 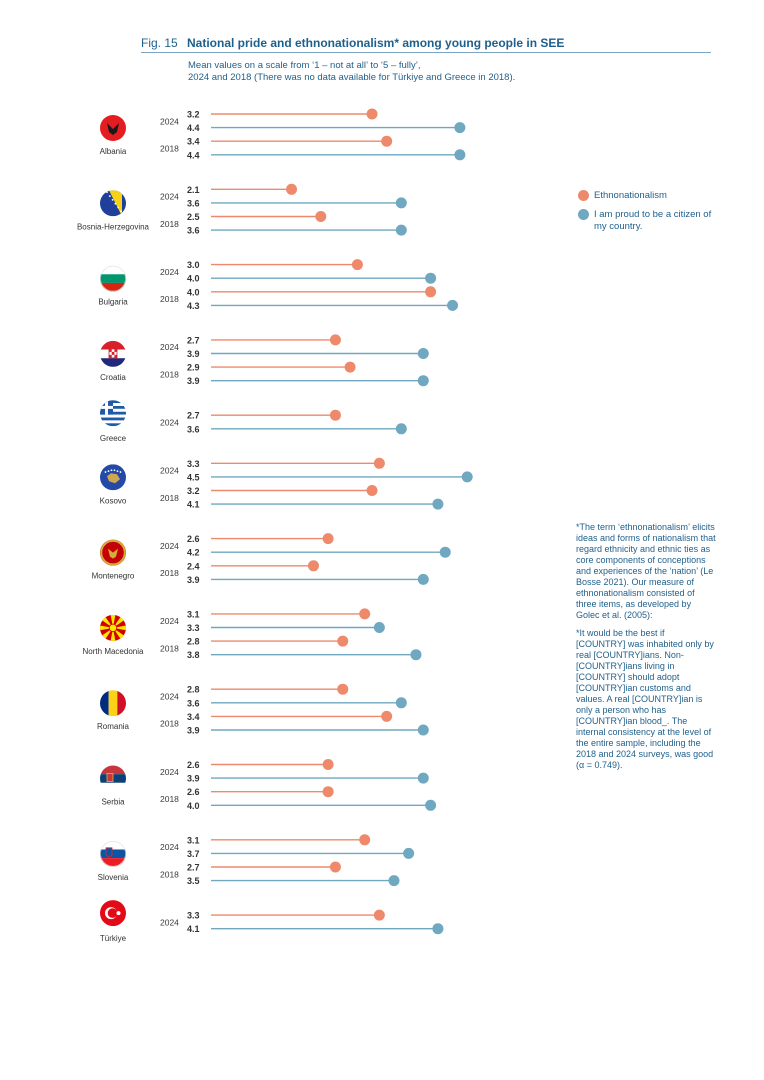 What do you see at coordinates (118, 913) in the screenshot?
I see `star-shape` at bounding box center [118, 913].